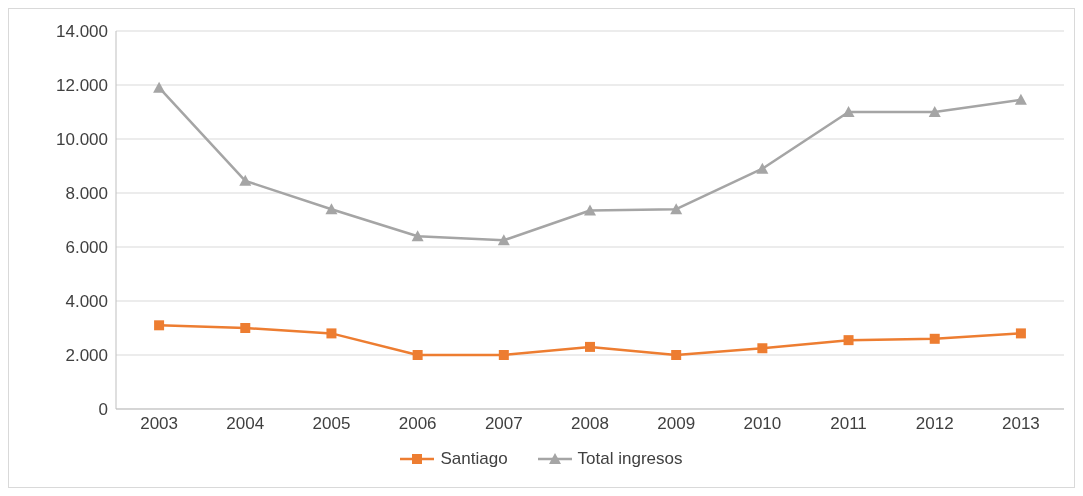 The width and height of the screenshot is (1083, 496). Describe the element at coordinates (503, 424) in the screenshot. I see `x-tick-label: 2007` at that location.